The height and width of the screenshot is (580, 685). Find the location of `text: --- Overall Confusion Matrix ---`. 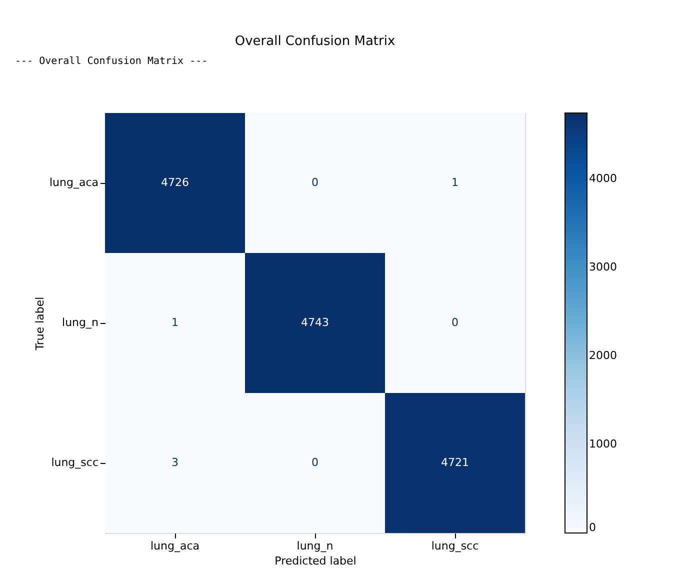

text: --- Overall Confusion Matrix --- is located at coordinates (111, 61).